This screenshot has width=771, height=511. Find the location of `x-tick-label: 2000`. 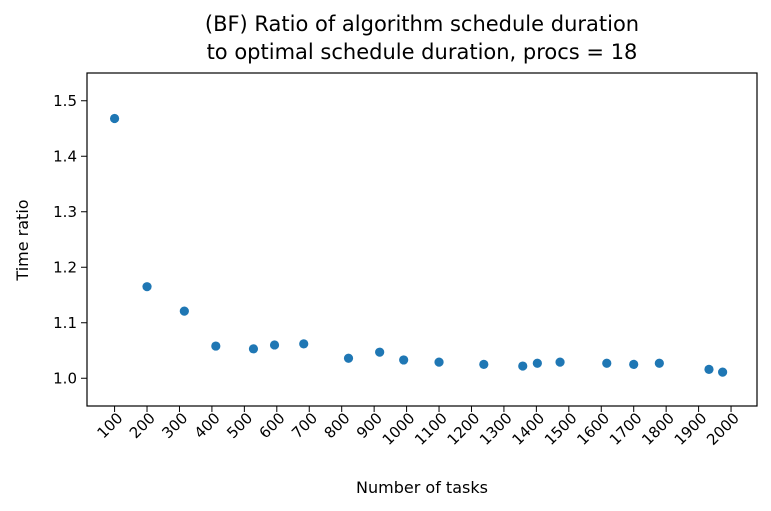

x-tick-label: 2000 is located at coordinates (723, 429).